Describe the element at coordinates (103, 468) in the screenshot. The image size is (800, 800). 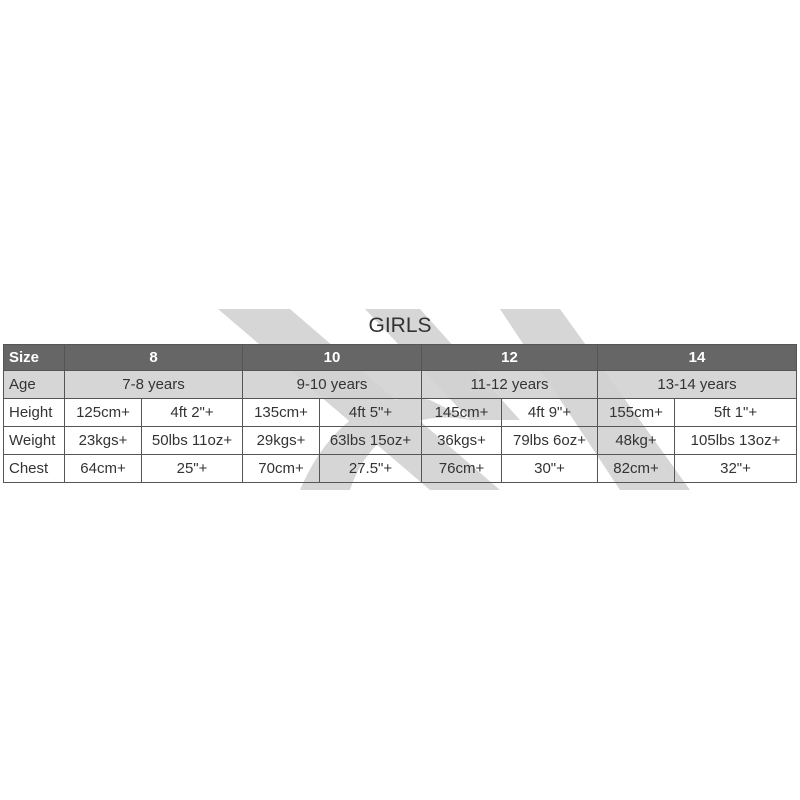
I see `table-cell: 64cm+` at that location.